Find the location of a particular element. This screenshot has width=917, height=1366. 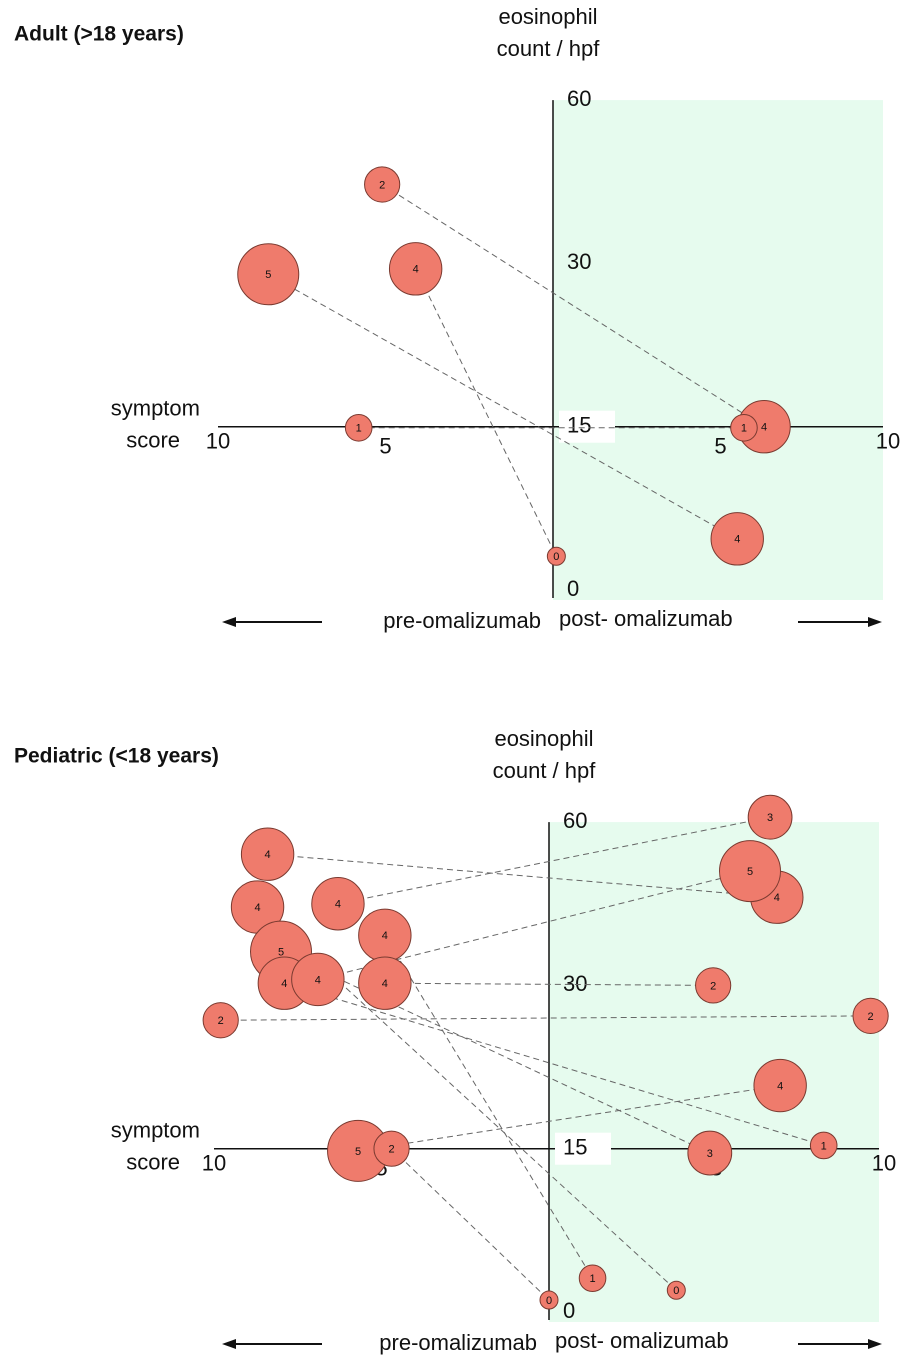

chart-title: Adult (>18 years) is located at coordinates (99, 34).